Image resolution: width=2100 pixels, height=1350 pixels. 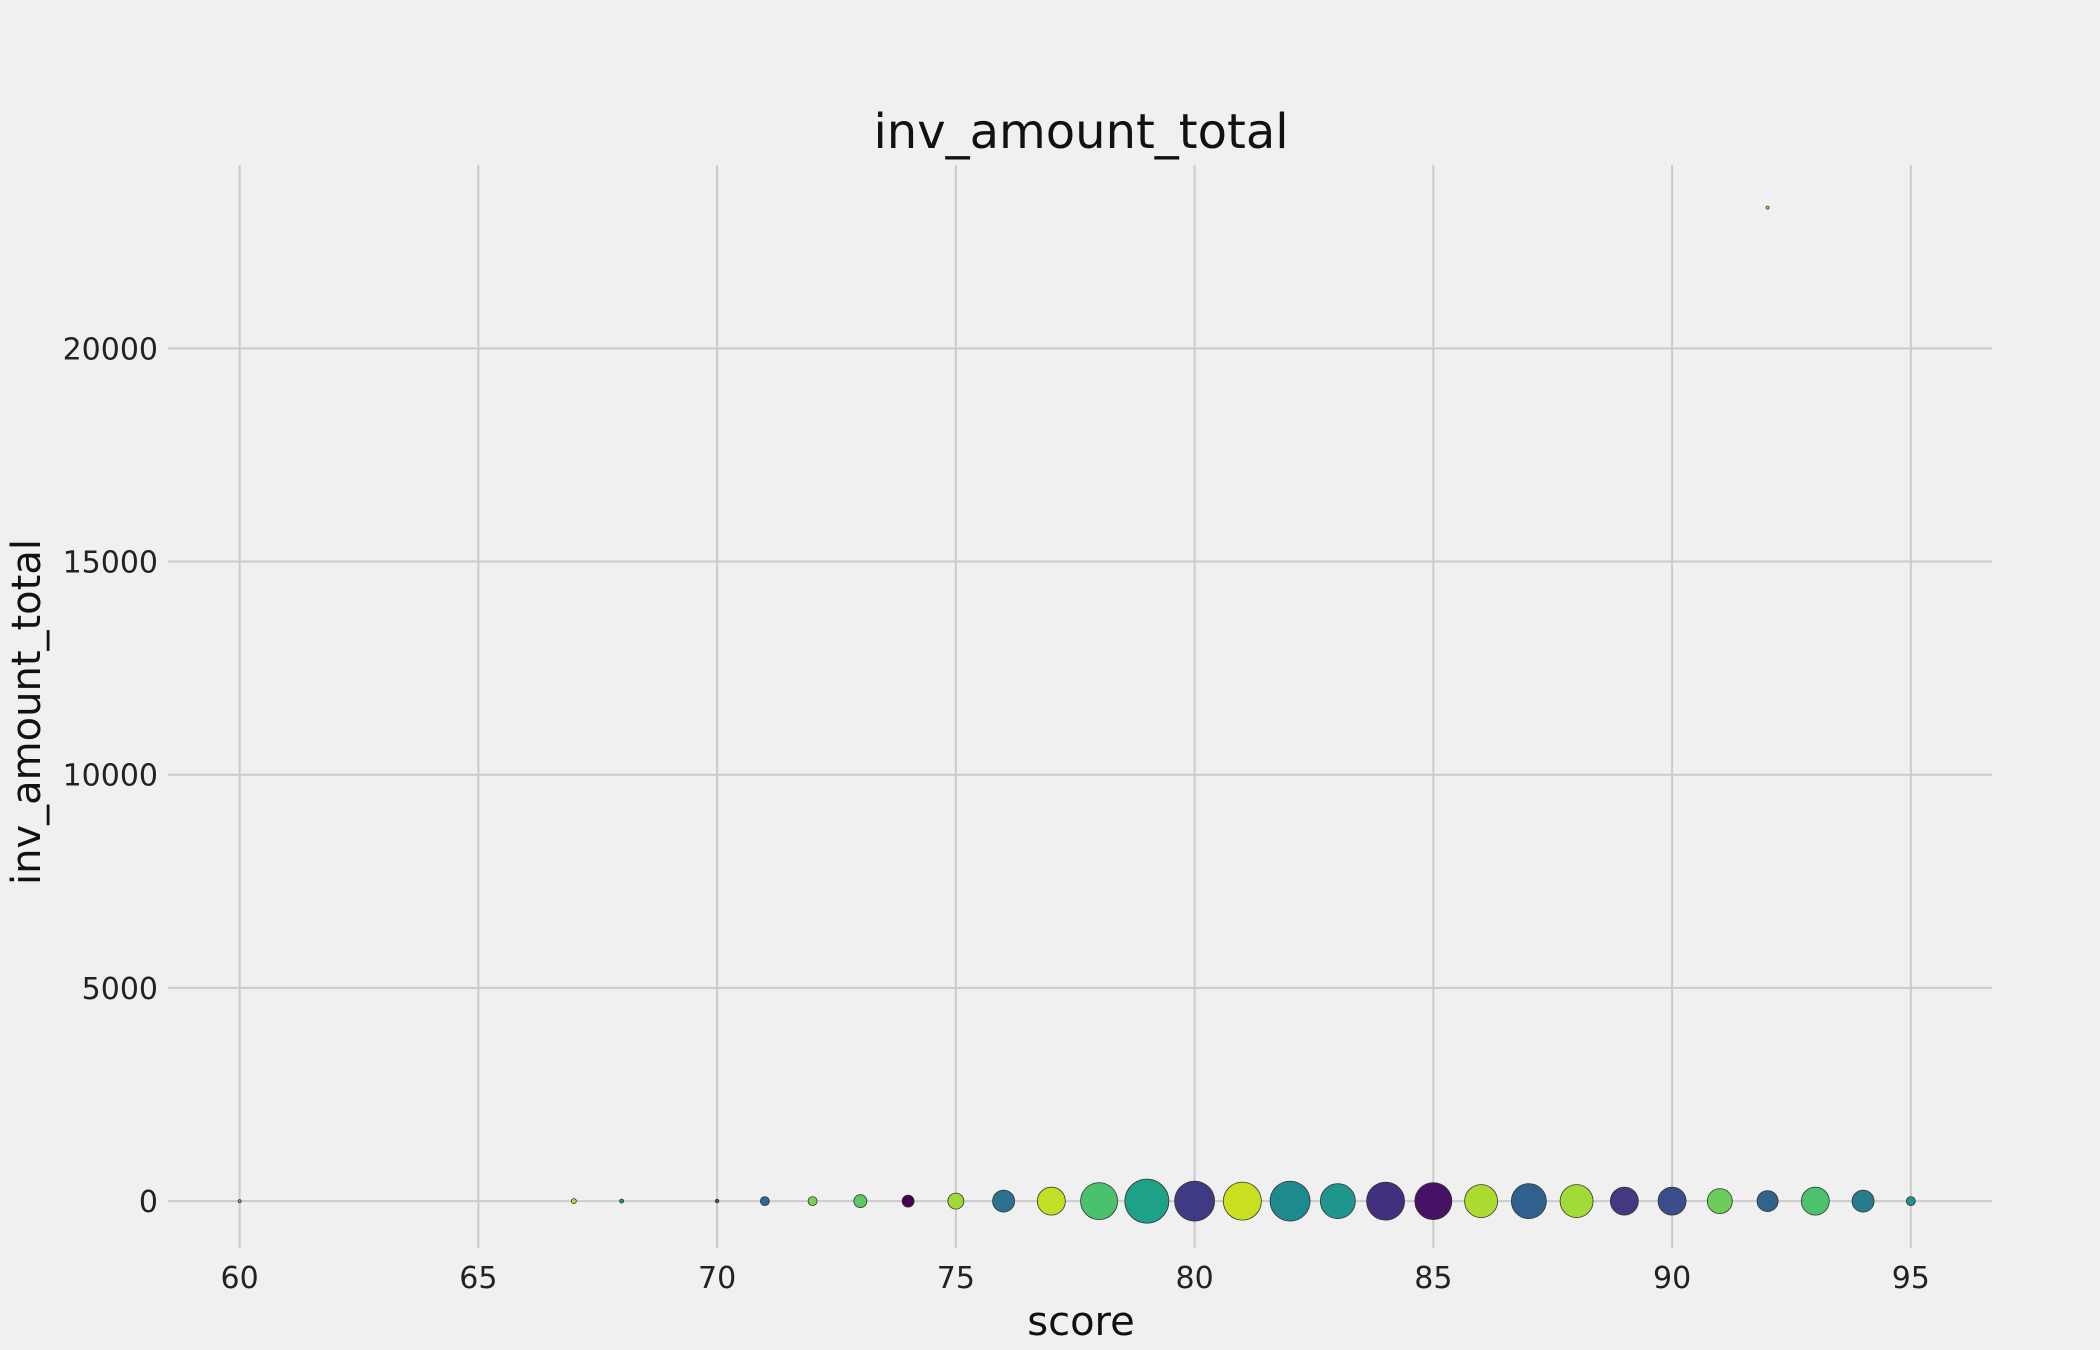 I want to click on x-axis-label: score, so click(x=1080, y=1322).